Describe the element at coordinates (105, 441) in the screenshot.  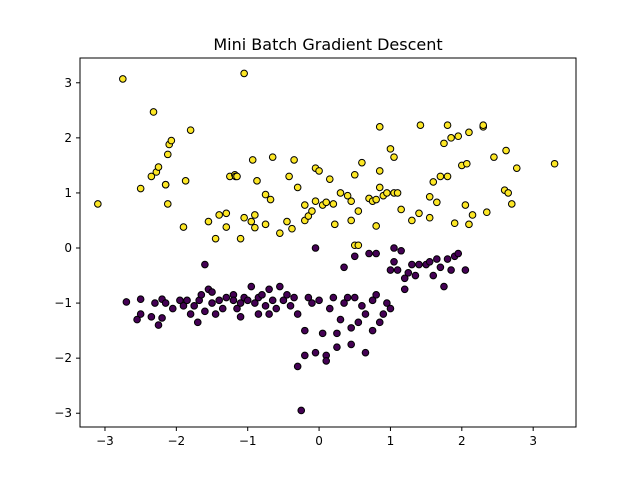
I see `x-tick-label: −3` at that location.